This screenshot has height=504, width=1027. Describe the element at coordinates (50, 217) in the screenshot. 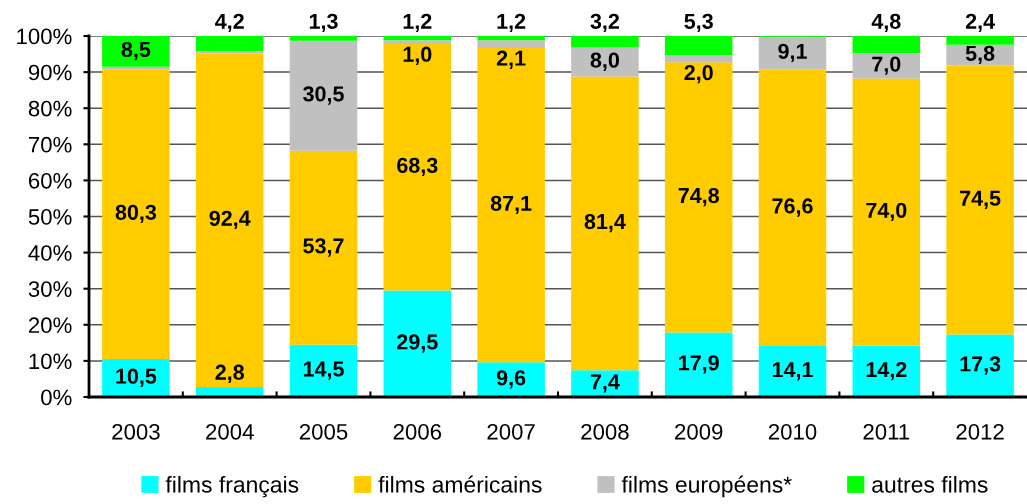

I see `y-tick-label: 50%` at that location.